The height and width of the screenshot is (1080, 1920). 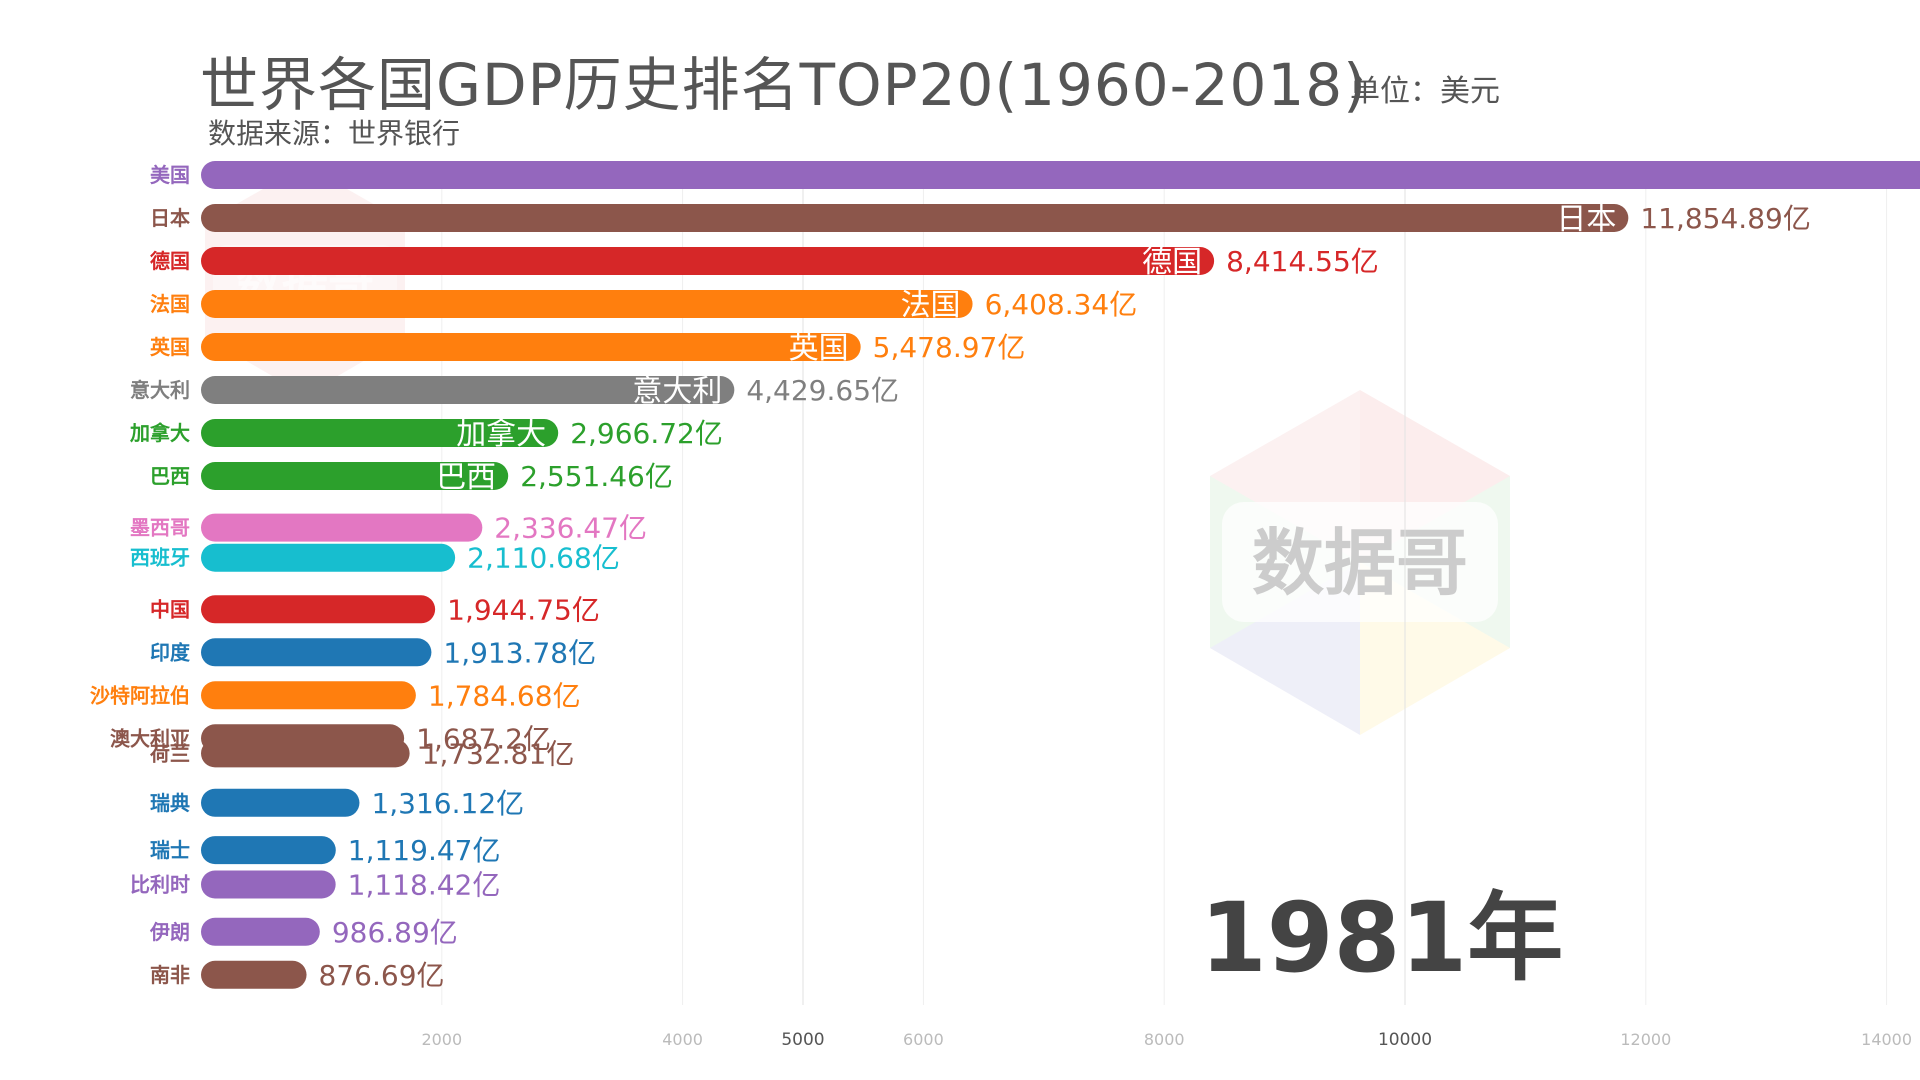 What do you see at coordinates (543, 558) in the screenshot?
I see `value-label: 2,110.68亿` at bounding box center [543, 558].